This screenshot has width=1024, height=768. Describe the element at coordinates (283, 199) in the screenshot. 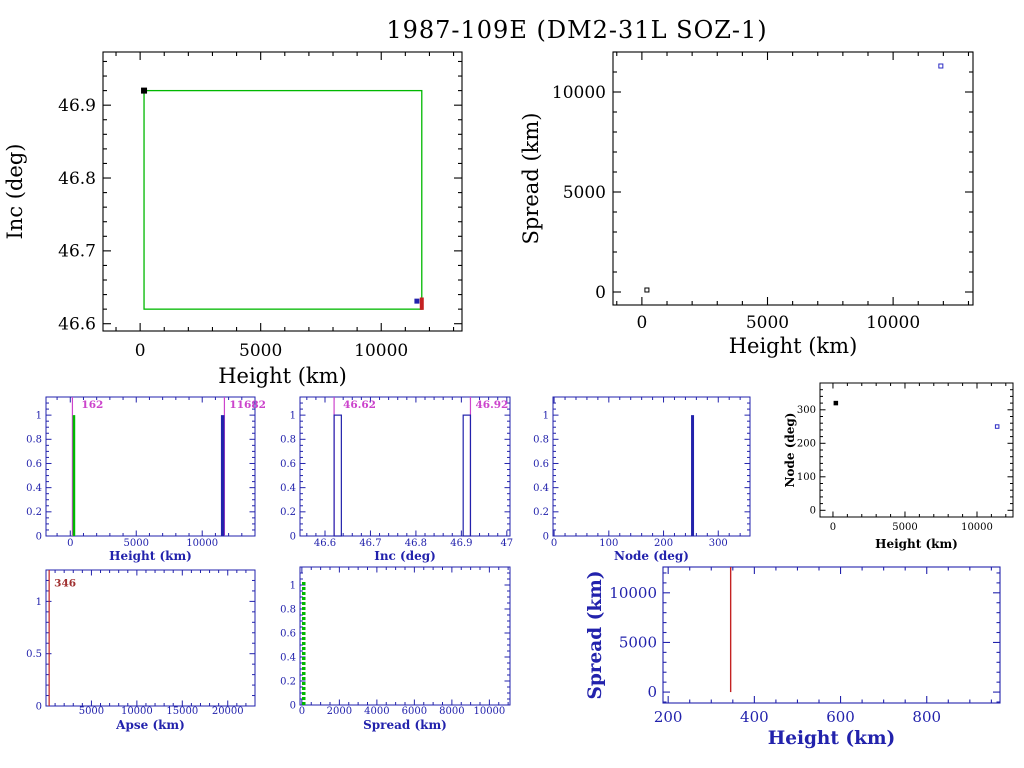

I see `orbit-bounds-rect` at that location.